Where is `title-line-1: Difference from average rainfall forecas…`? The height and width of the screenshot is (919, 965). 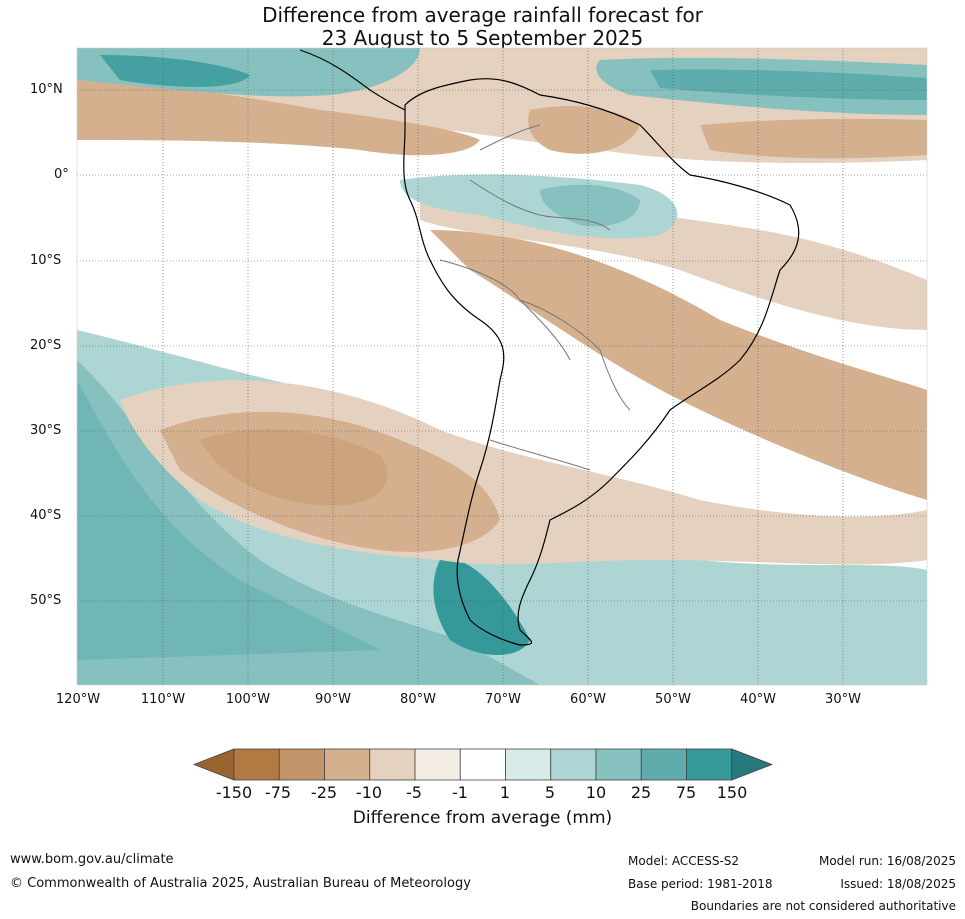 title-line-1: Difference from average rainfall forecas… is located at coordinates (482, 15).